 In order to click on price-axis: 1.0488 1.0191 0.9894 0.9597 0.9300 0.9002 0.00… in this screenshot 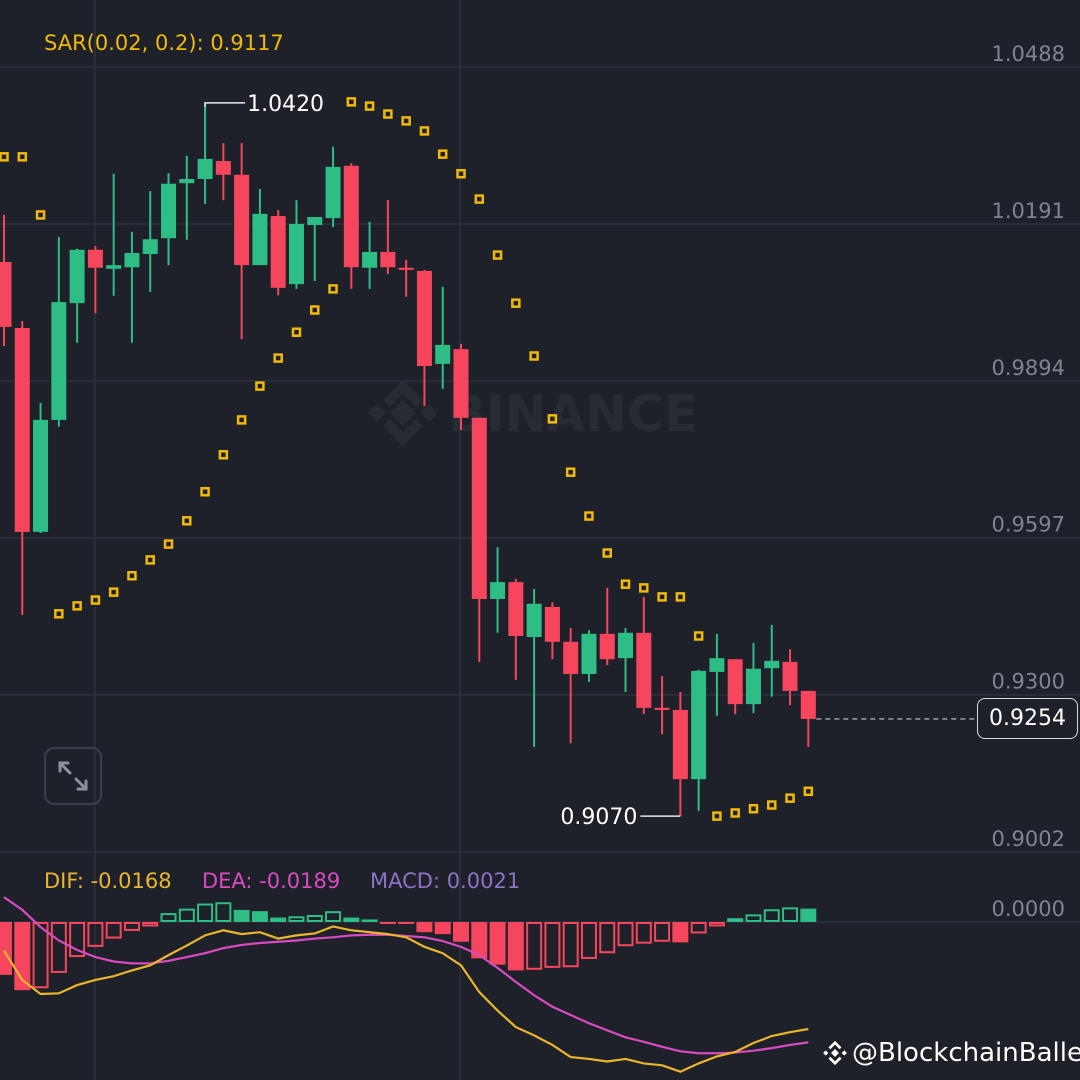, I will do `click(1028, 481)`.